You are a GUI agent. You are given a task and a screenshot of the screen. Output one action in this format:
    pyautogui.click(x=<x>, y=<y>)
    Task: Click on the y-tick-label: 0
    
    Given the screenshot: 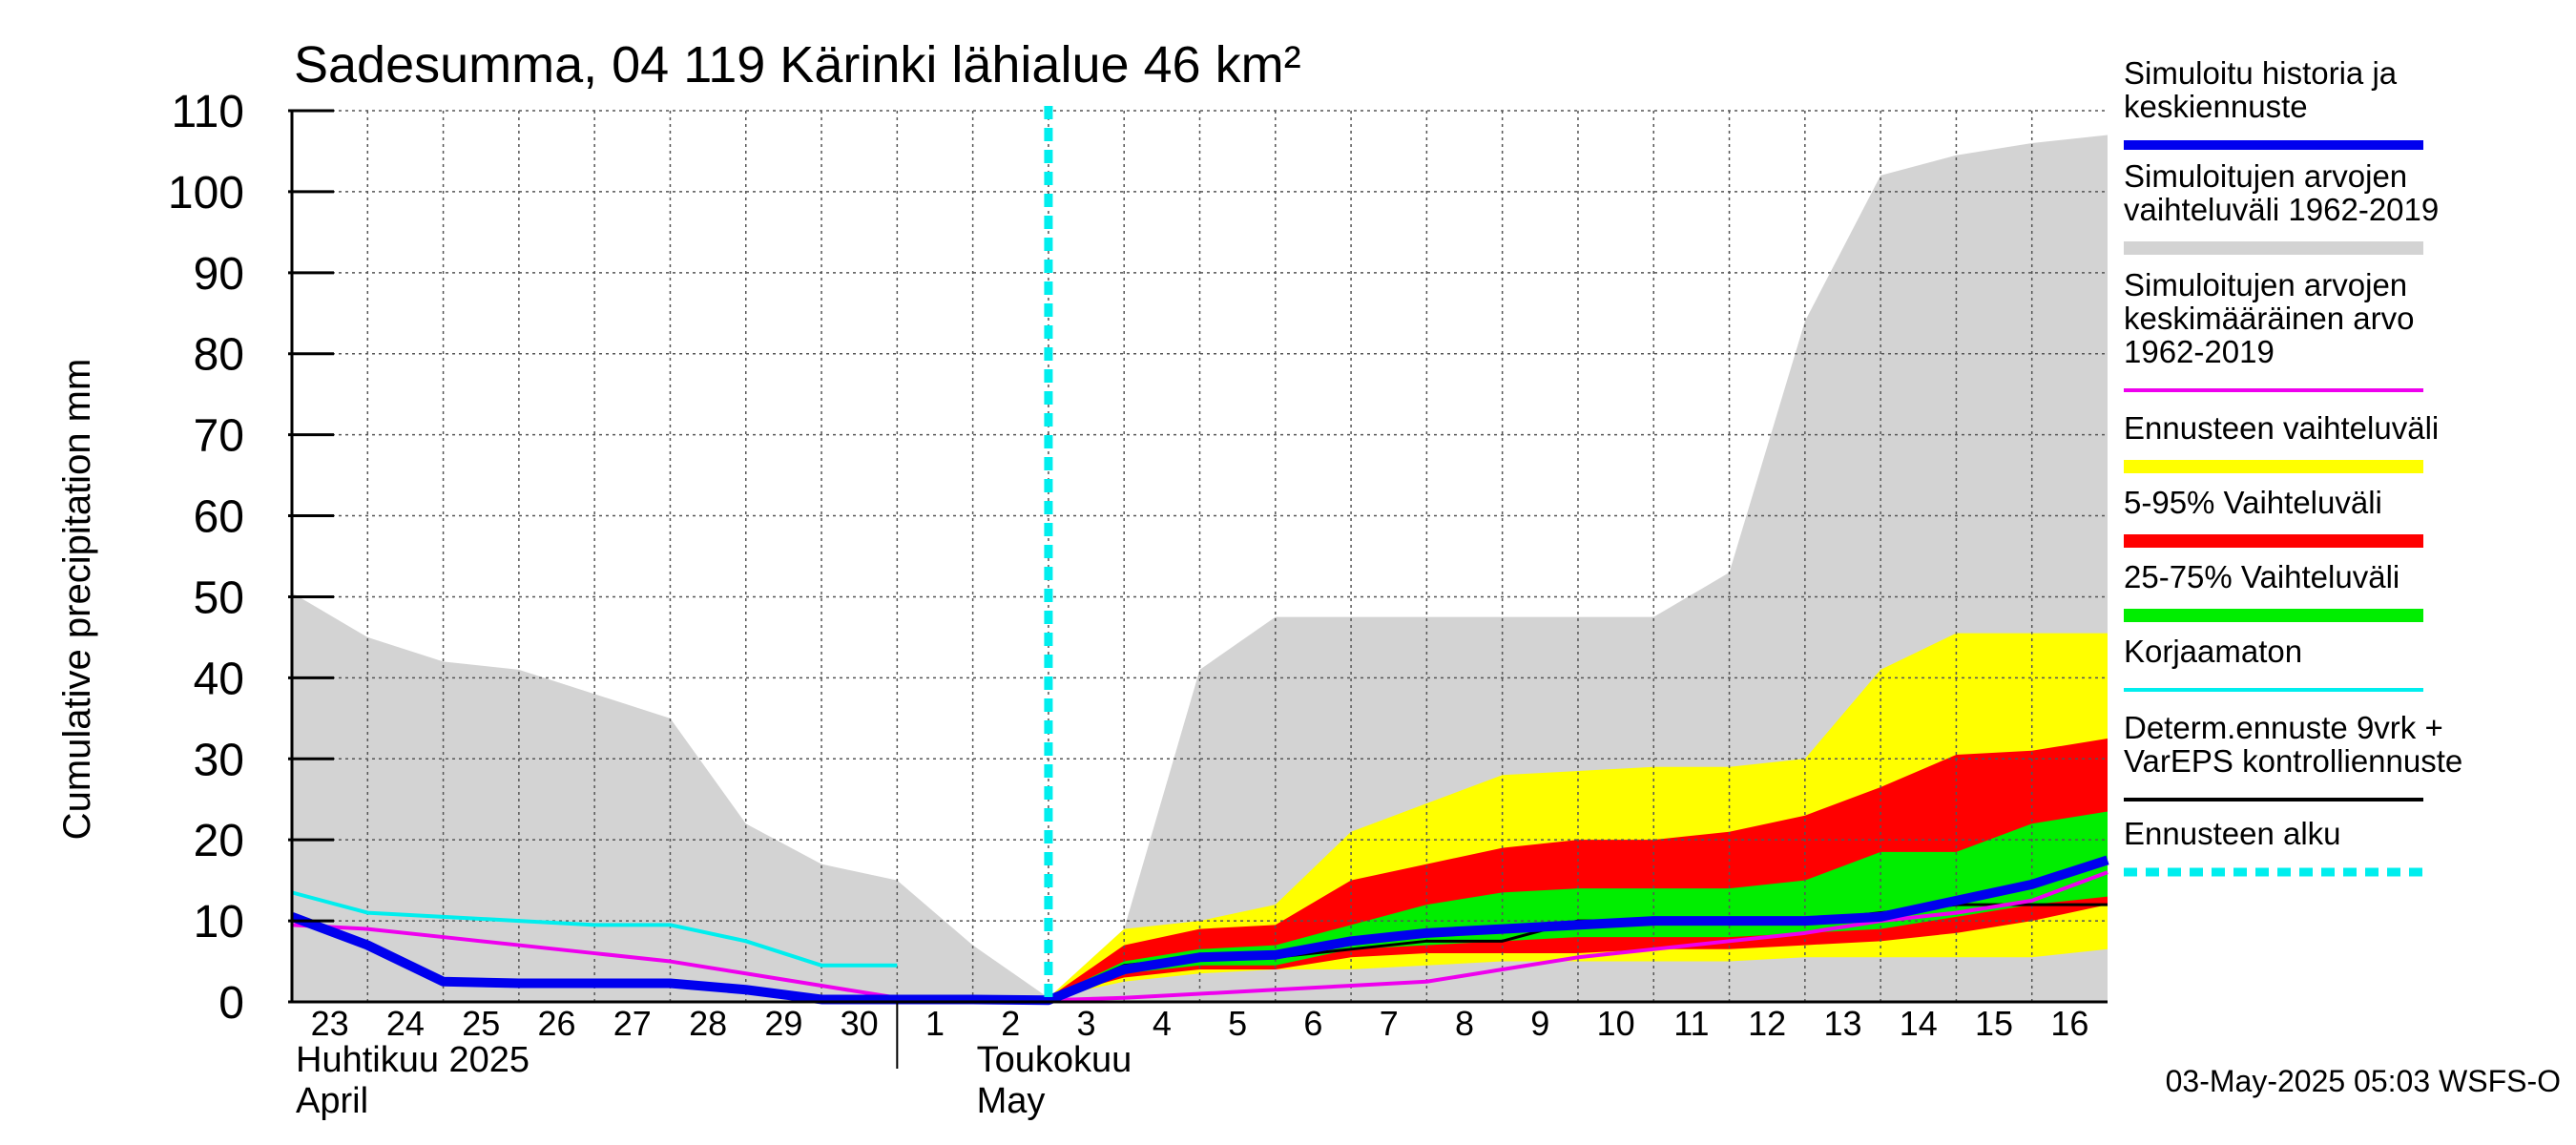 What is the action you would take?
    pyautogui.click(x=231, y=1004)
    